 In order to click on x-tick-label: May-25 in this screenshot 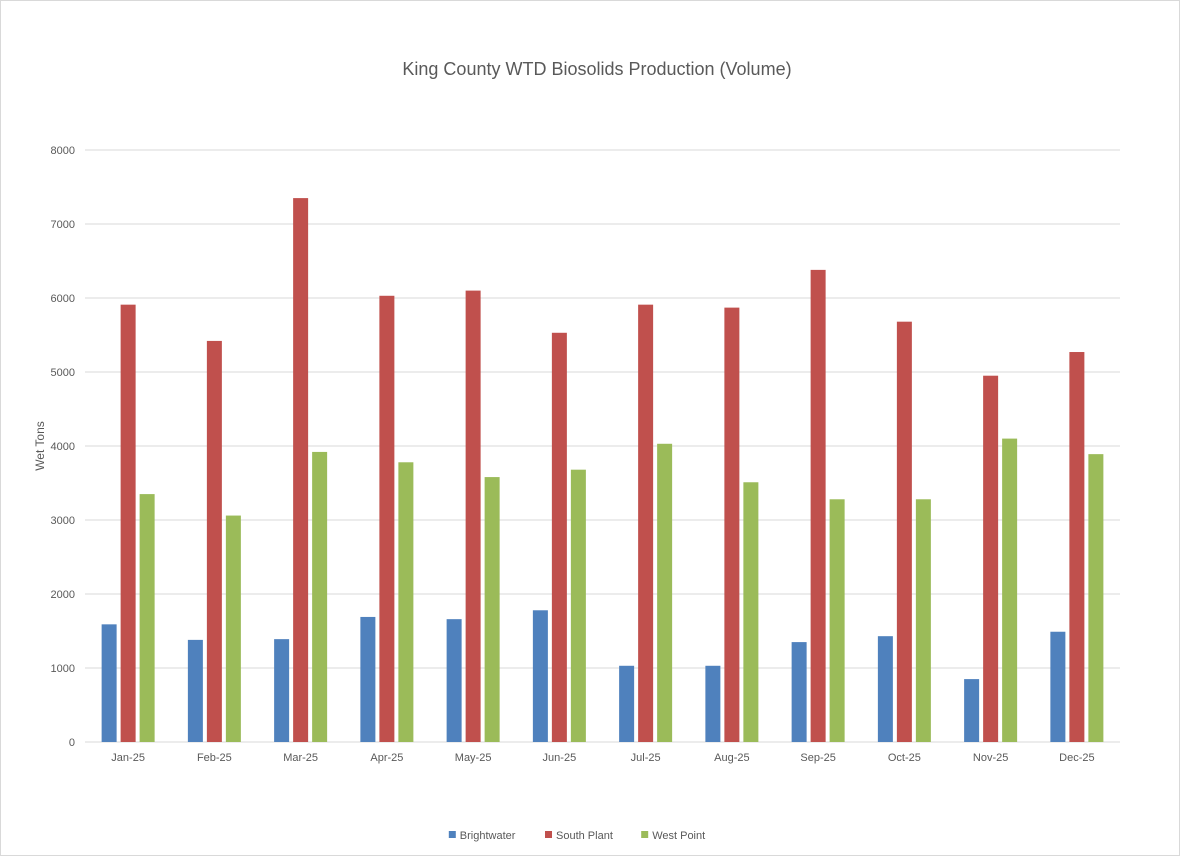, I will do `click(473, 758)`.